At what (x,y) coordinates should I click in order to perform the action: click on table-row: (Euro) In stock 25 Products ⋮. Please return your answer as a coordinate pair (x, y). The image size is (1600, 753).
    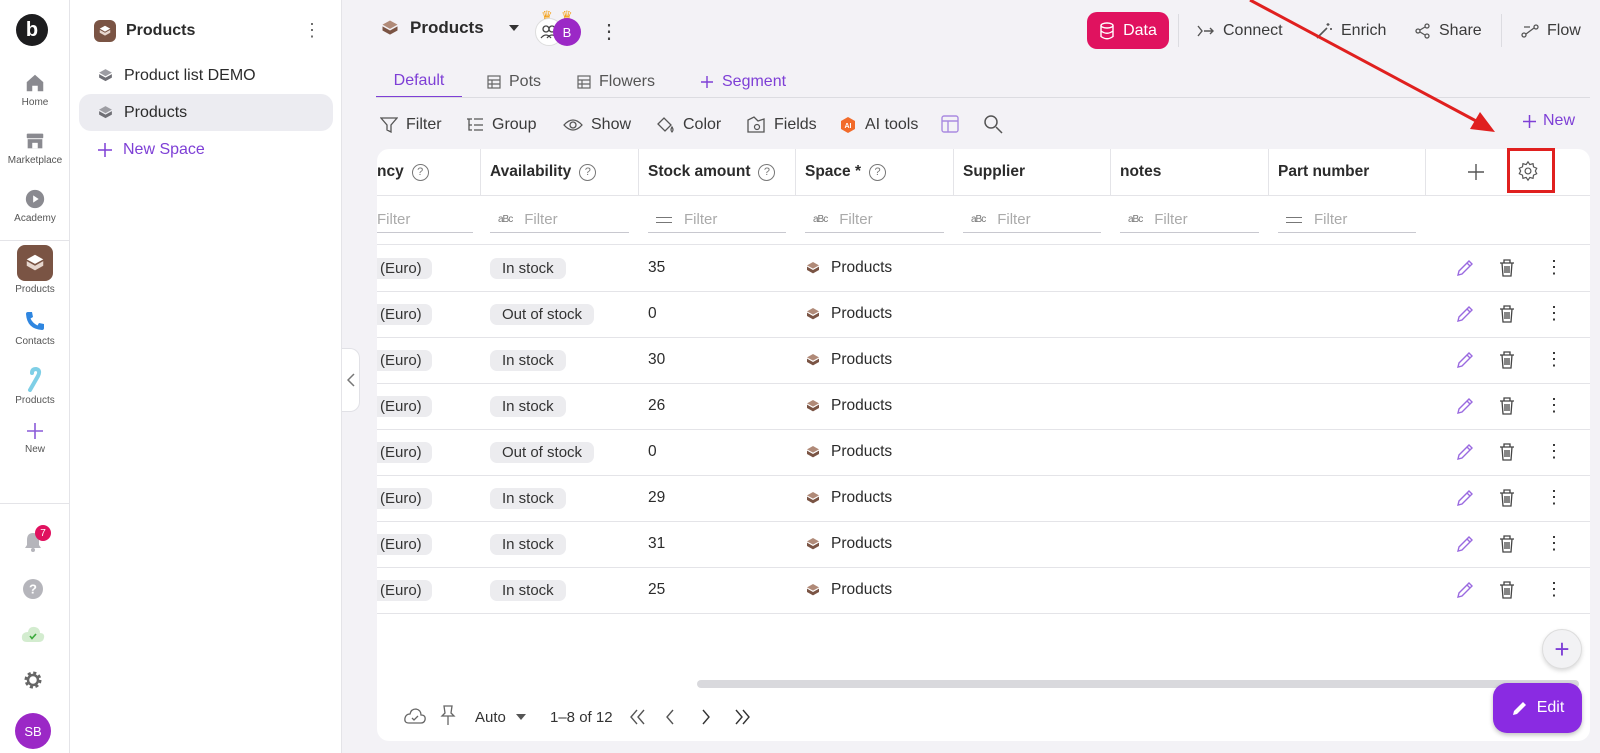
    Looking at the image, I should click on (983, 590).